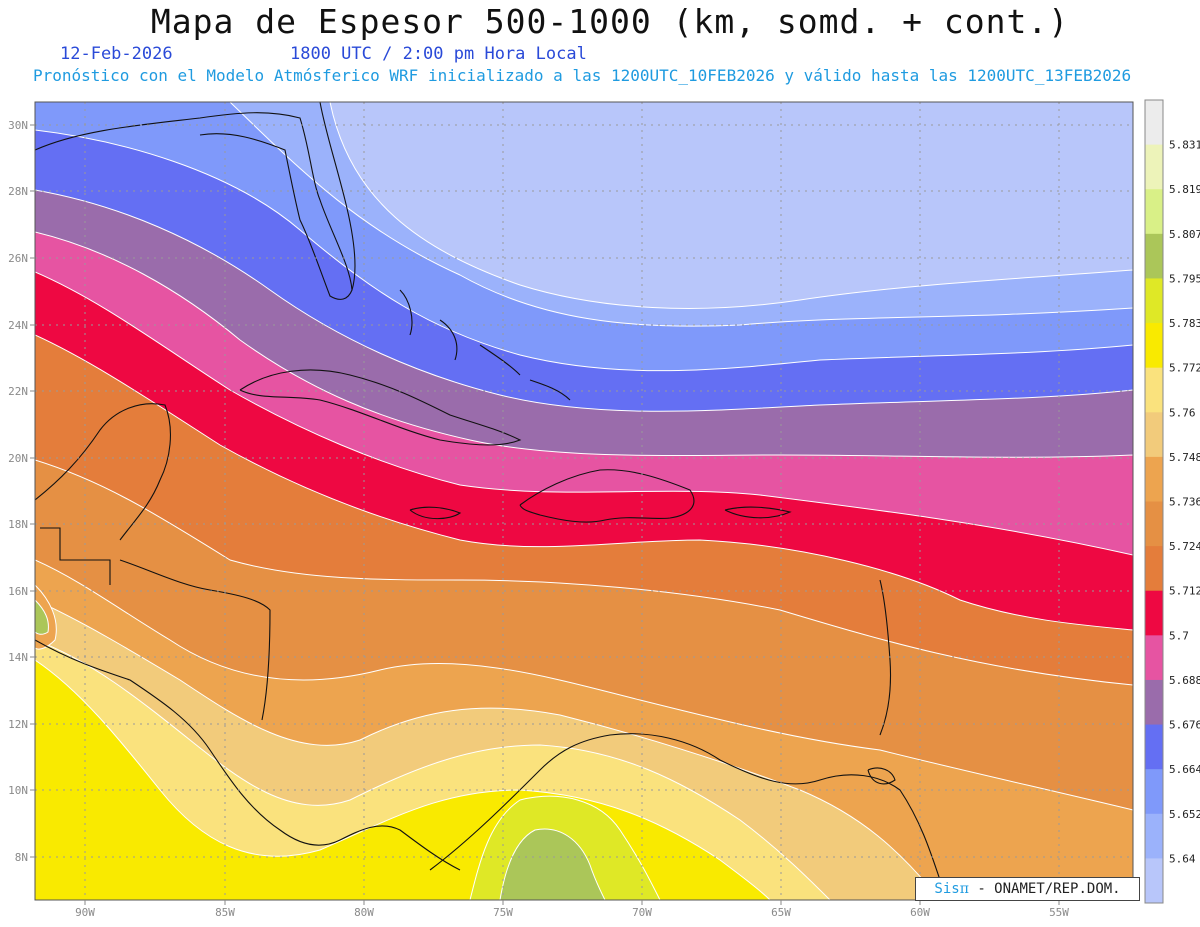 The width and height of the screenshot is (1200, 927). I want to click on colorbar-label: 5.64, so click(1182, 858).